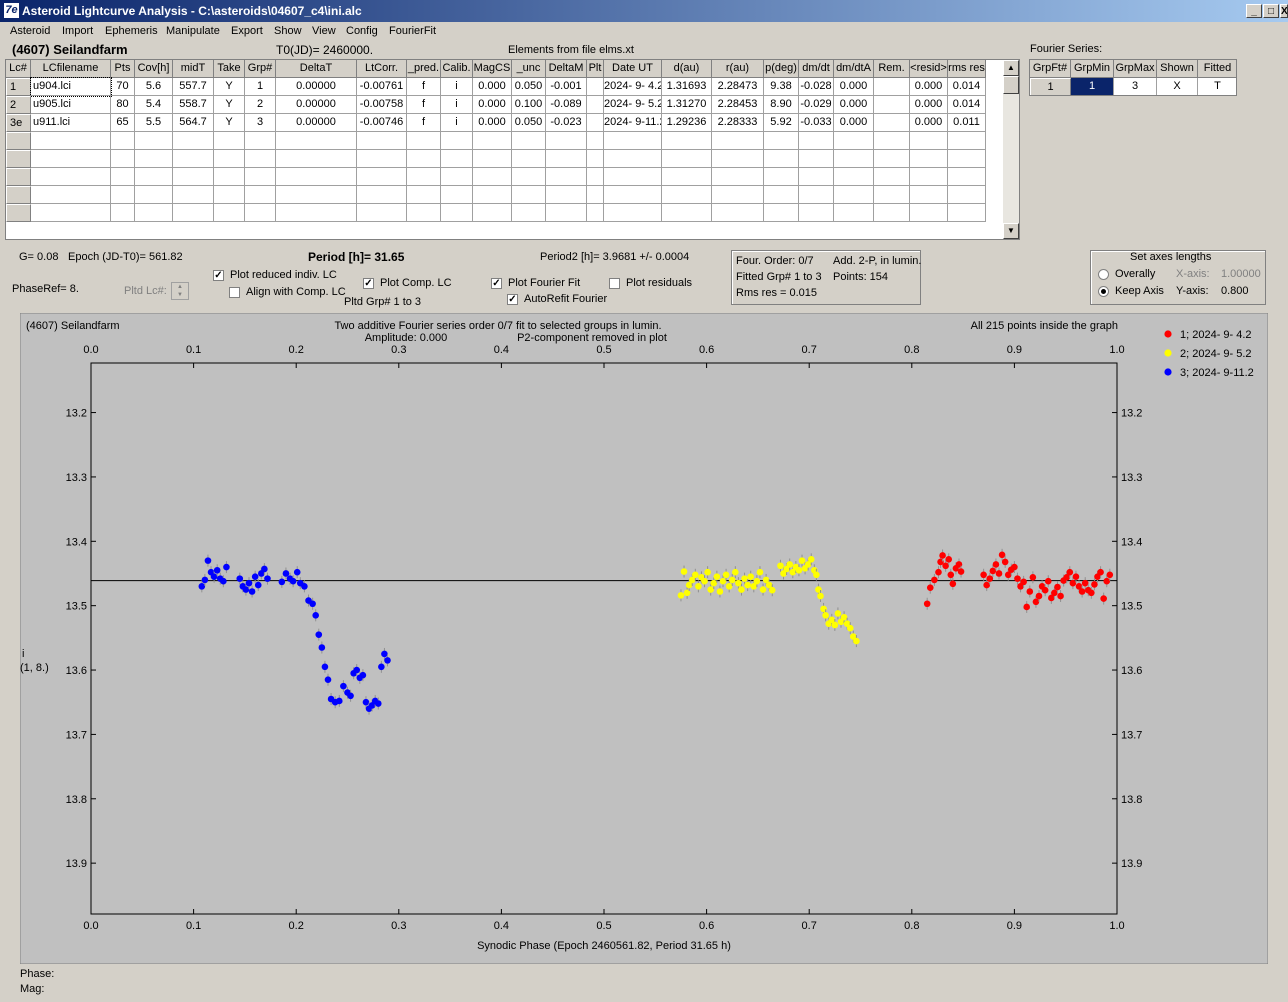 The image size is (1288, 1002). Describe the element at coordinates (595, 69) in the screenshot. I see `column-header: Plt` at that location.